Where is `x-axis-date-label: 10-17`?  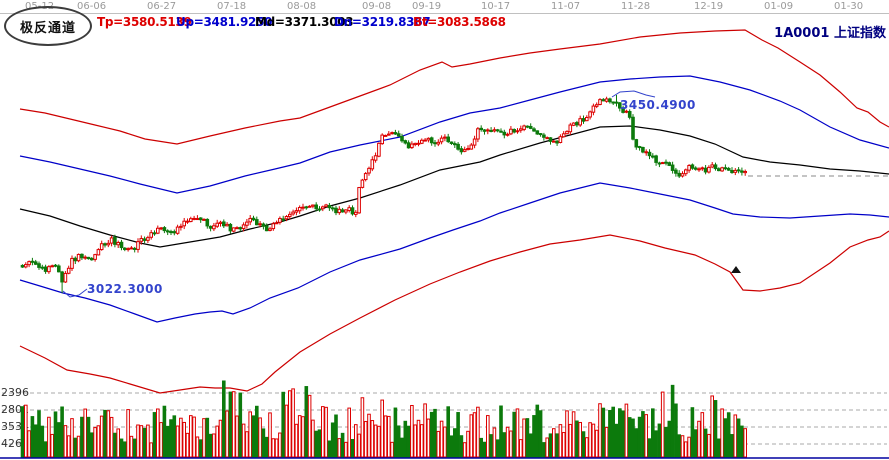 x-axis-date-label: 10-17 is located at coordinates (496, 6).